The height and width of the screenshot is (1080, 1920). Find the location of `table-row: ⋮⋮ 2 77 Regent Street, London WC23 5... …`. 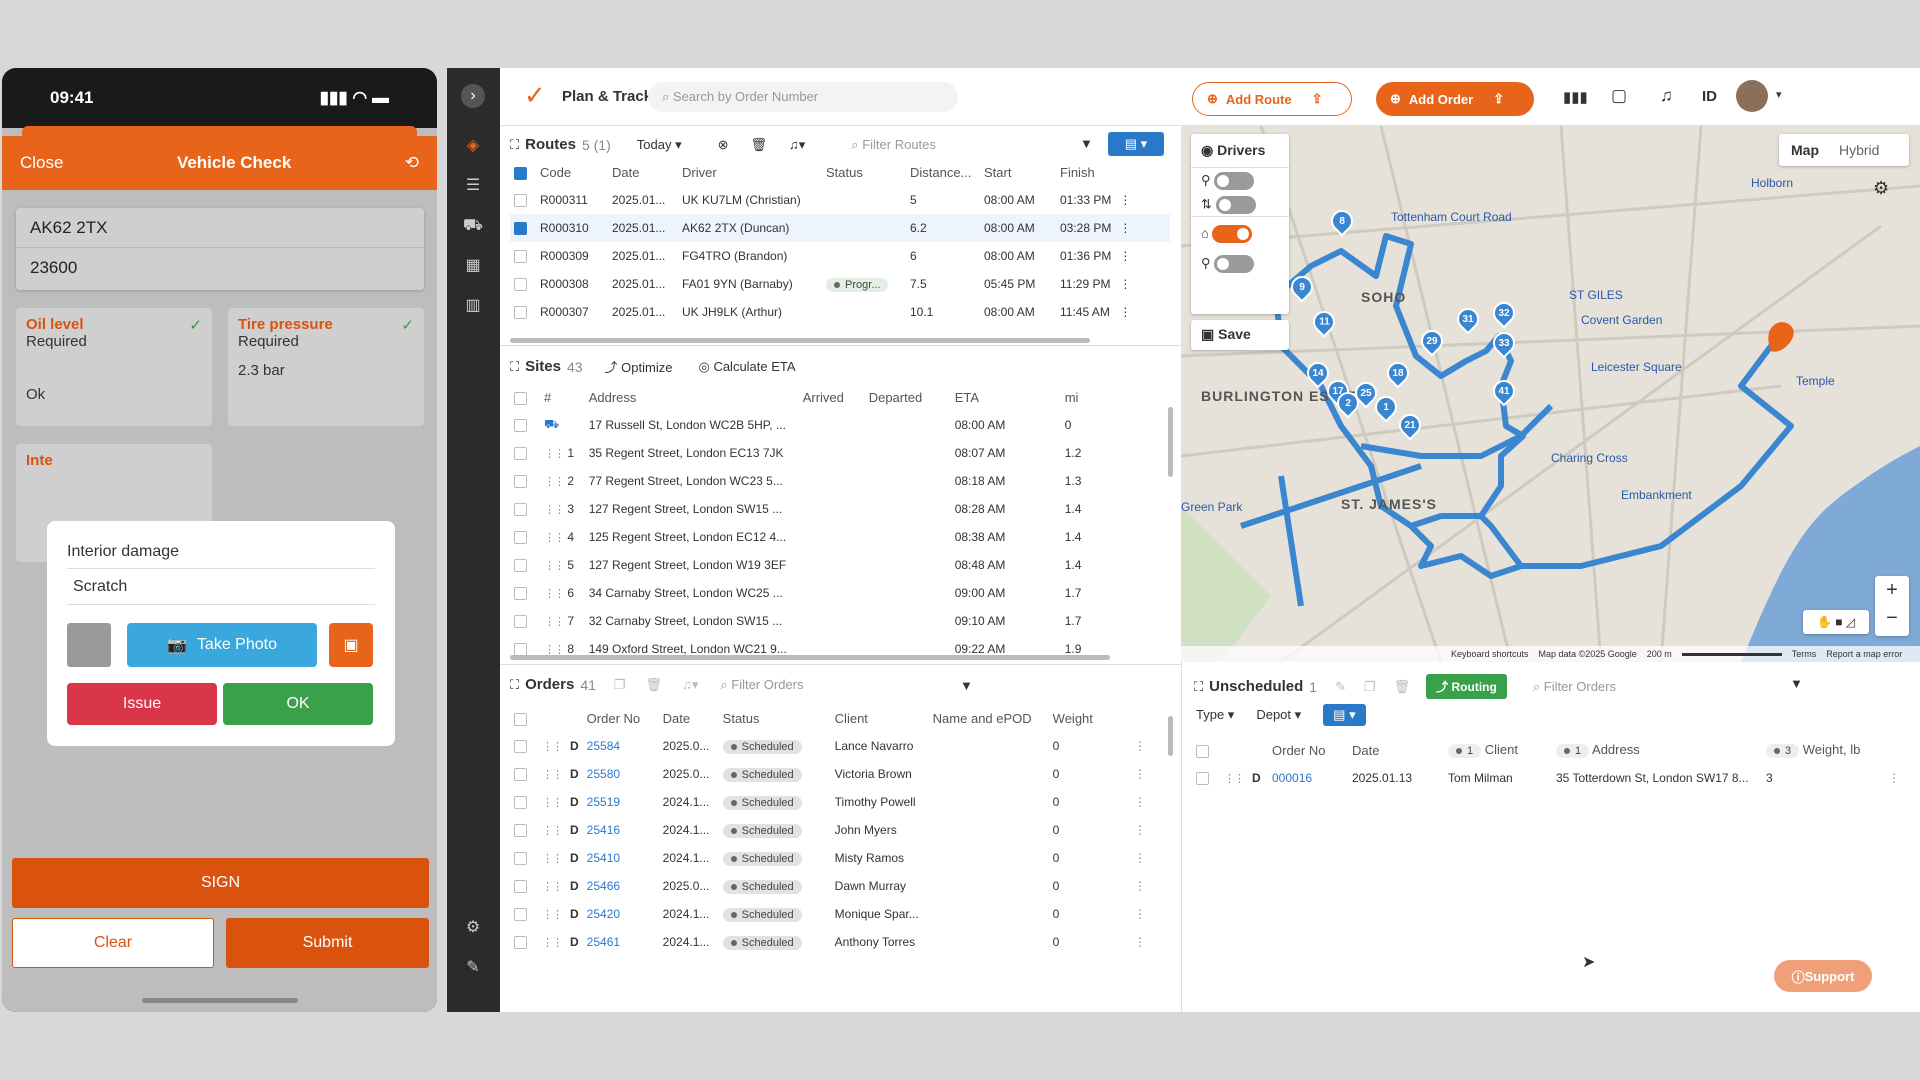

table-row: ⋮⋮ 2 77 Regent Street, London WC23 5... … is located at coordinates (830, 481).